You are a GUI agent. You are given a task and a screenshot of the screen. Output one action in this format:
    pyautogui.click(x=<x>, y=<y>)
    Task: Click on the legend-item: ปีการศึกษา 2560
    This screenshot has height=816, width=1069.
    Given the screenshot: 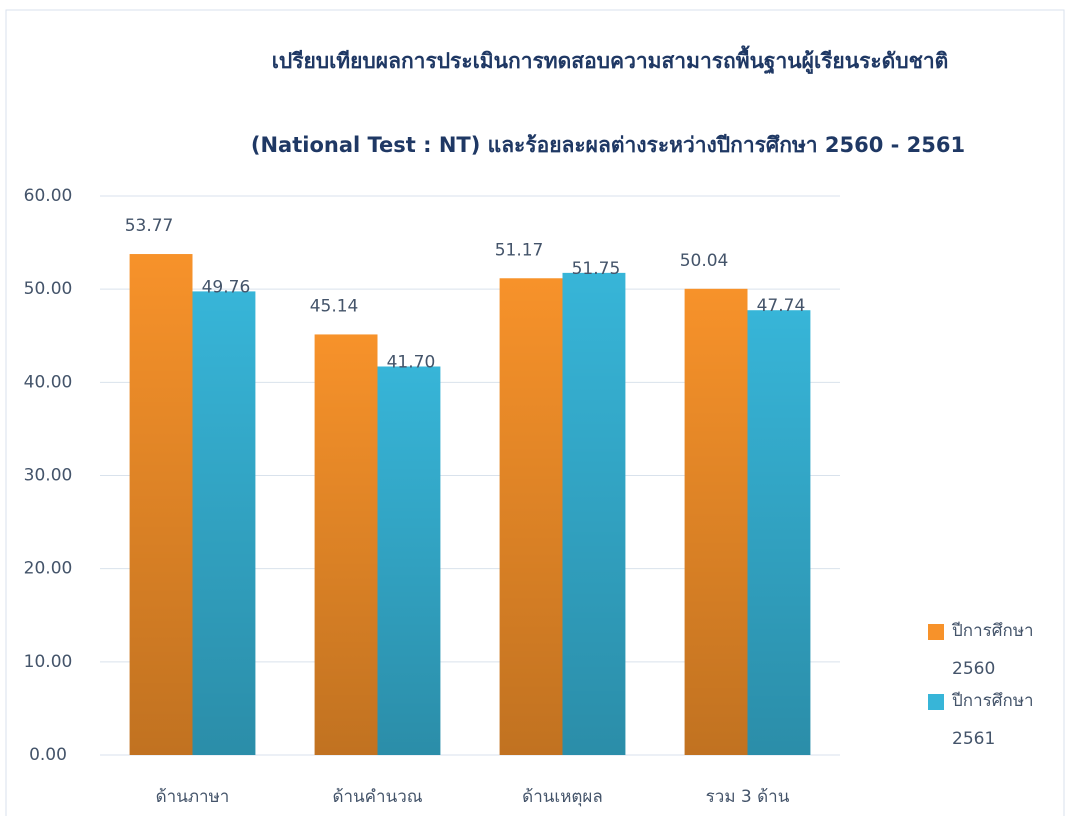 What is the action you would take?
    pyautogui.click(x=995, y=647)
    